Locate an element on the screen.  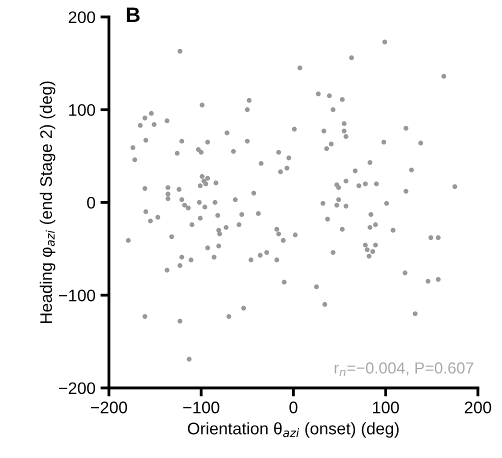
y-tick-label: −100 is located at coordinates (77, 296).